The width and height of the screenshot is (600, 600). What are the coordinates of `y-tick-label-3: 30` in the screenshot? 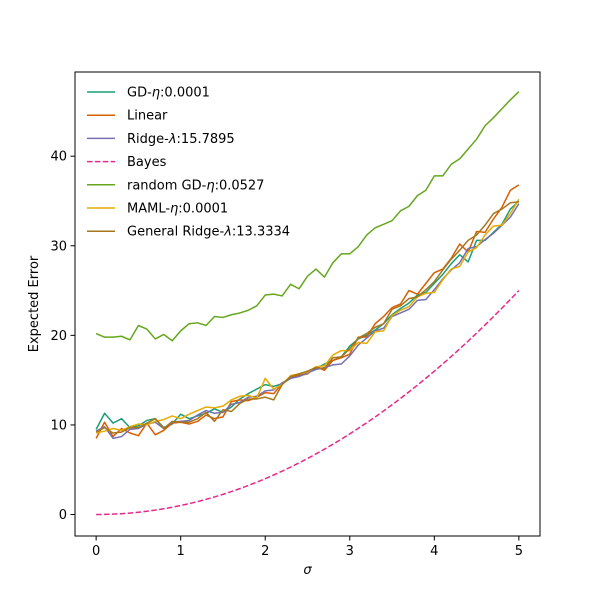 It's located at (58, 246).